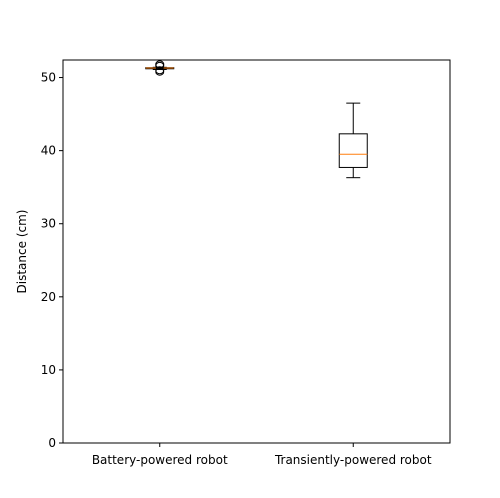 The width and height of the screenshot is (500, 498). Describe the element at coordinates (48, 224) in the screenshot. I see `y-tick-label: 30` at that location.